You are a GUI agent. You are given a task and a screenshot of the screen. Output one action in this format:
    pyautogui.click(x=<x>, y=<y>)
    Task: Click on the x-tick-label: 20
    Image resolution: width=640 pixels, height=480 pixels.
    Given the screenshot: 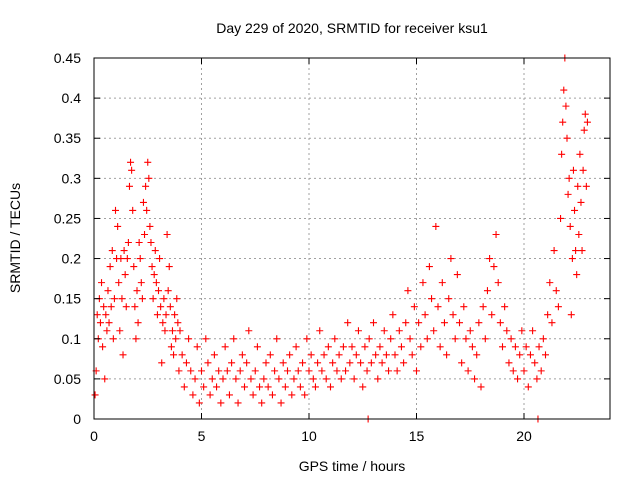 What is the action you would take?
    pyautogui.click(x=524, y=436)
    